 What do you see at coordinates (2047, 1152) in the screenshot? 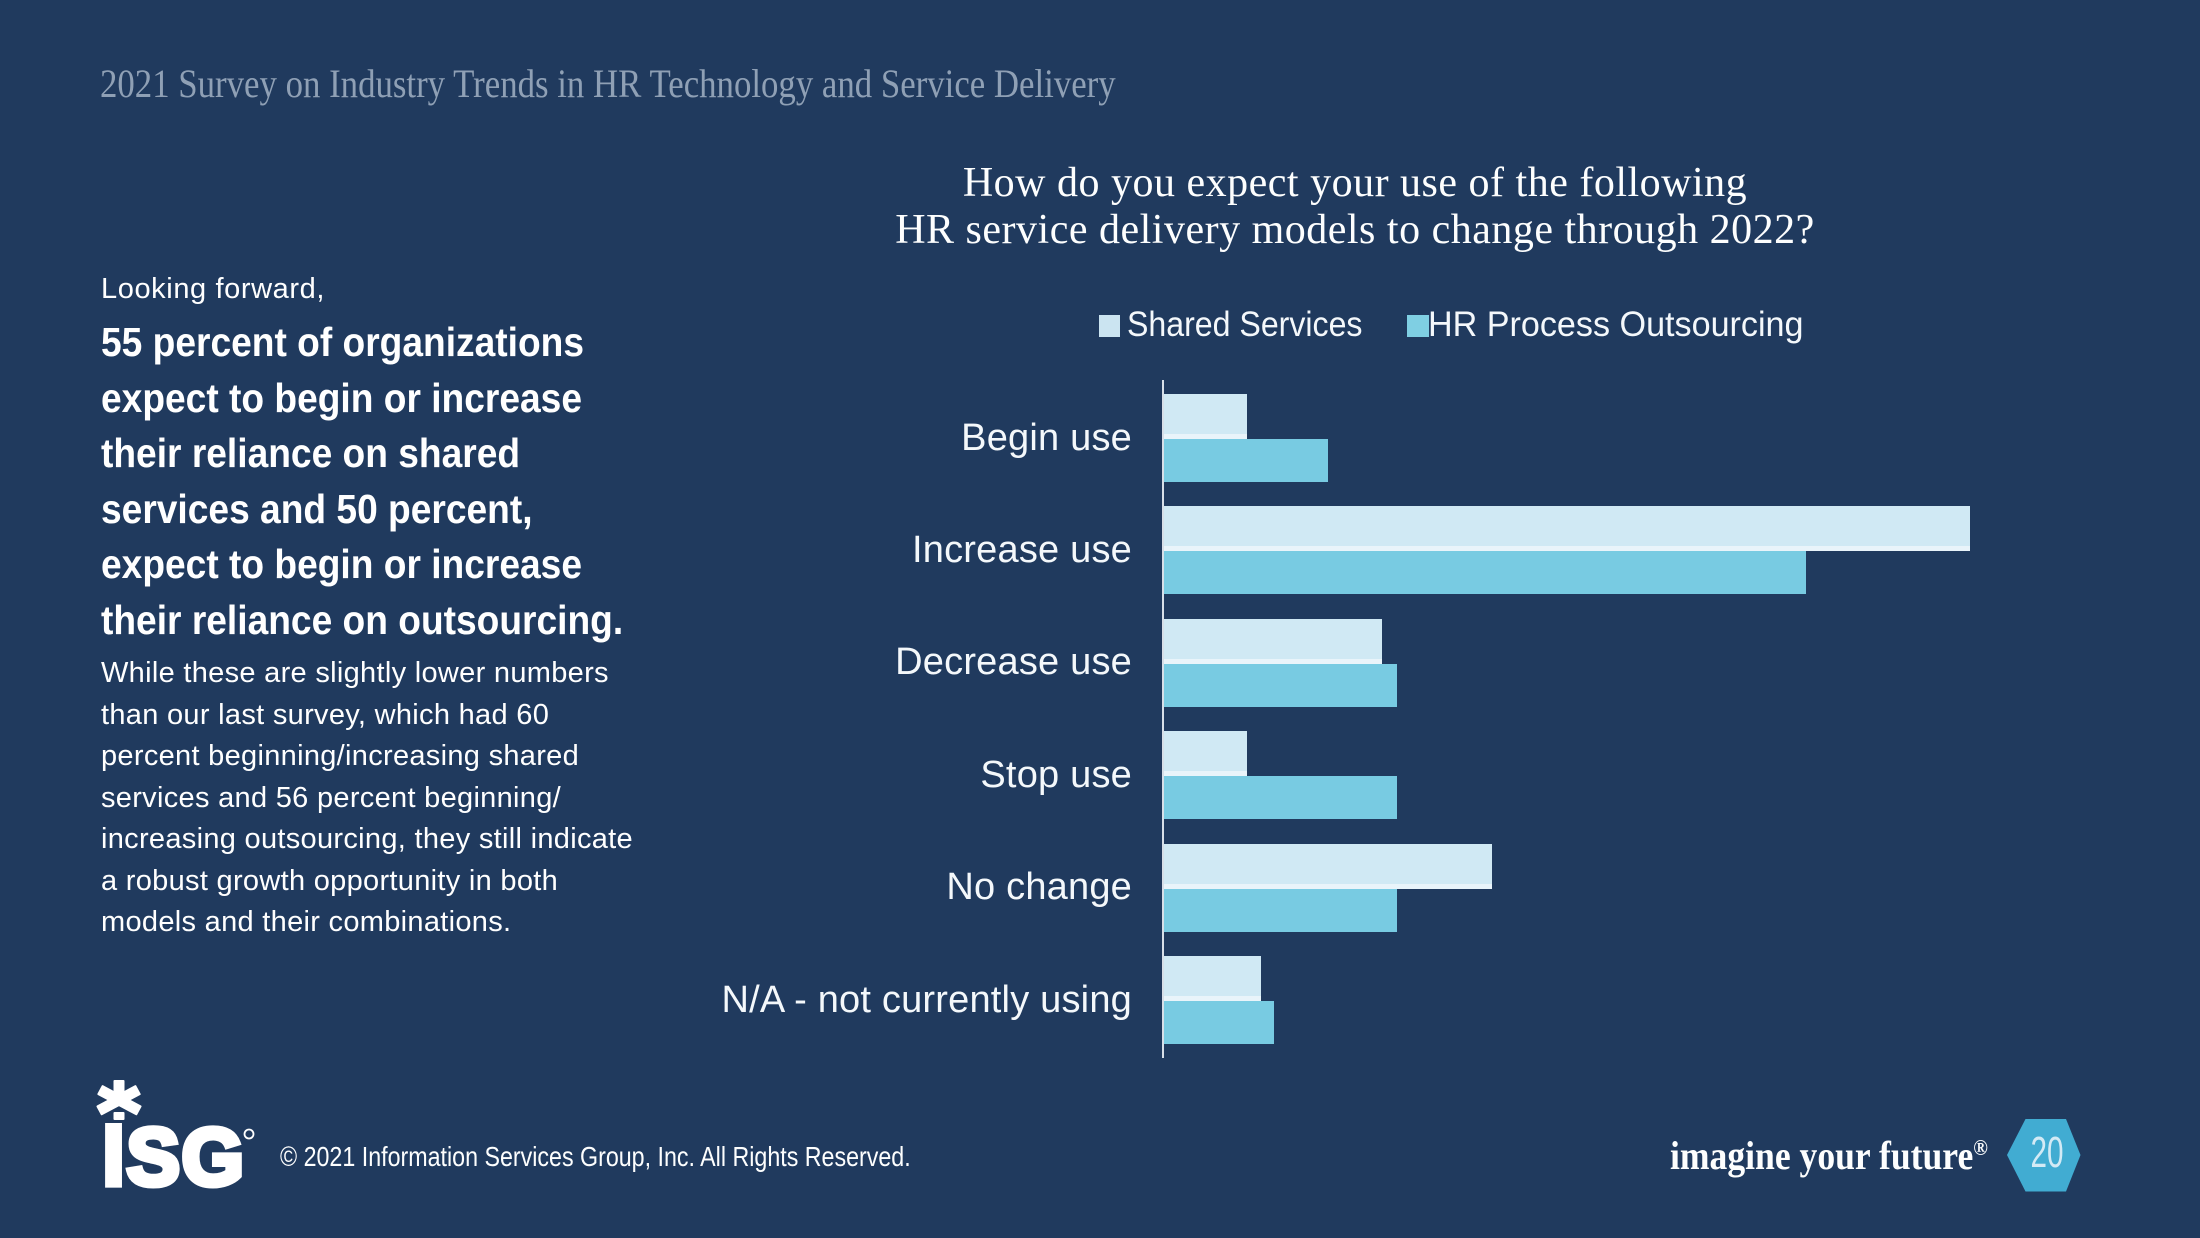
I see `svg-text: 20` at bounding box center [2047, 1152].